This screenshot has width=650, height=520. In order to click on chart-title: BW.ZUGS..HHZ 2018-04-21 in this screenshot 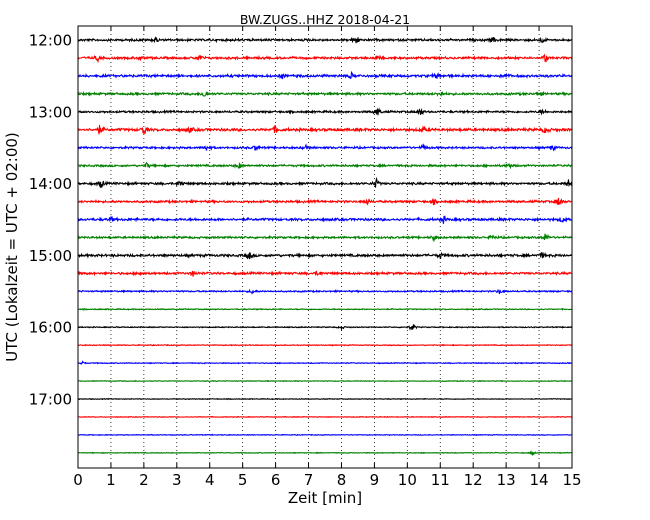, I will do `click(325, 19)`.